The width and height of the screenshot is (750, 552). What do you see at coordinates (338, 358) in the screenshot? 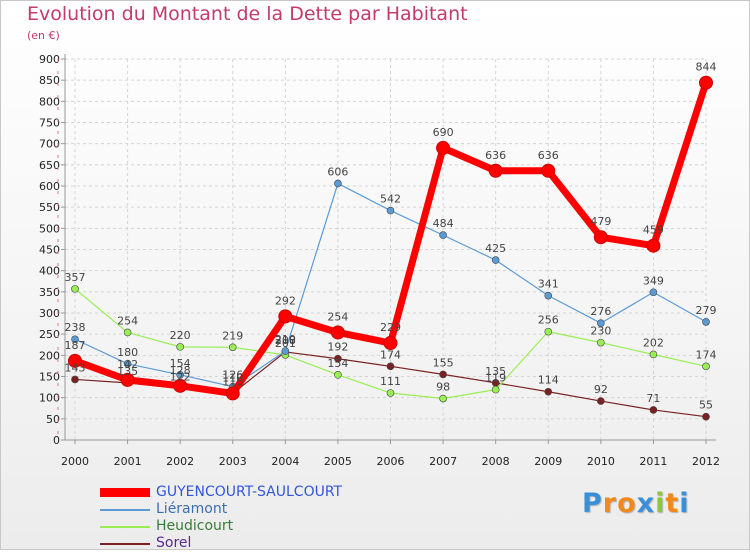
I see `point-sorel-2005` at bounding box center [338, 358].